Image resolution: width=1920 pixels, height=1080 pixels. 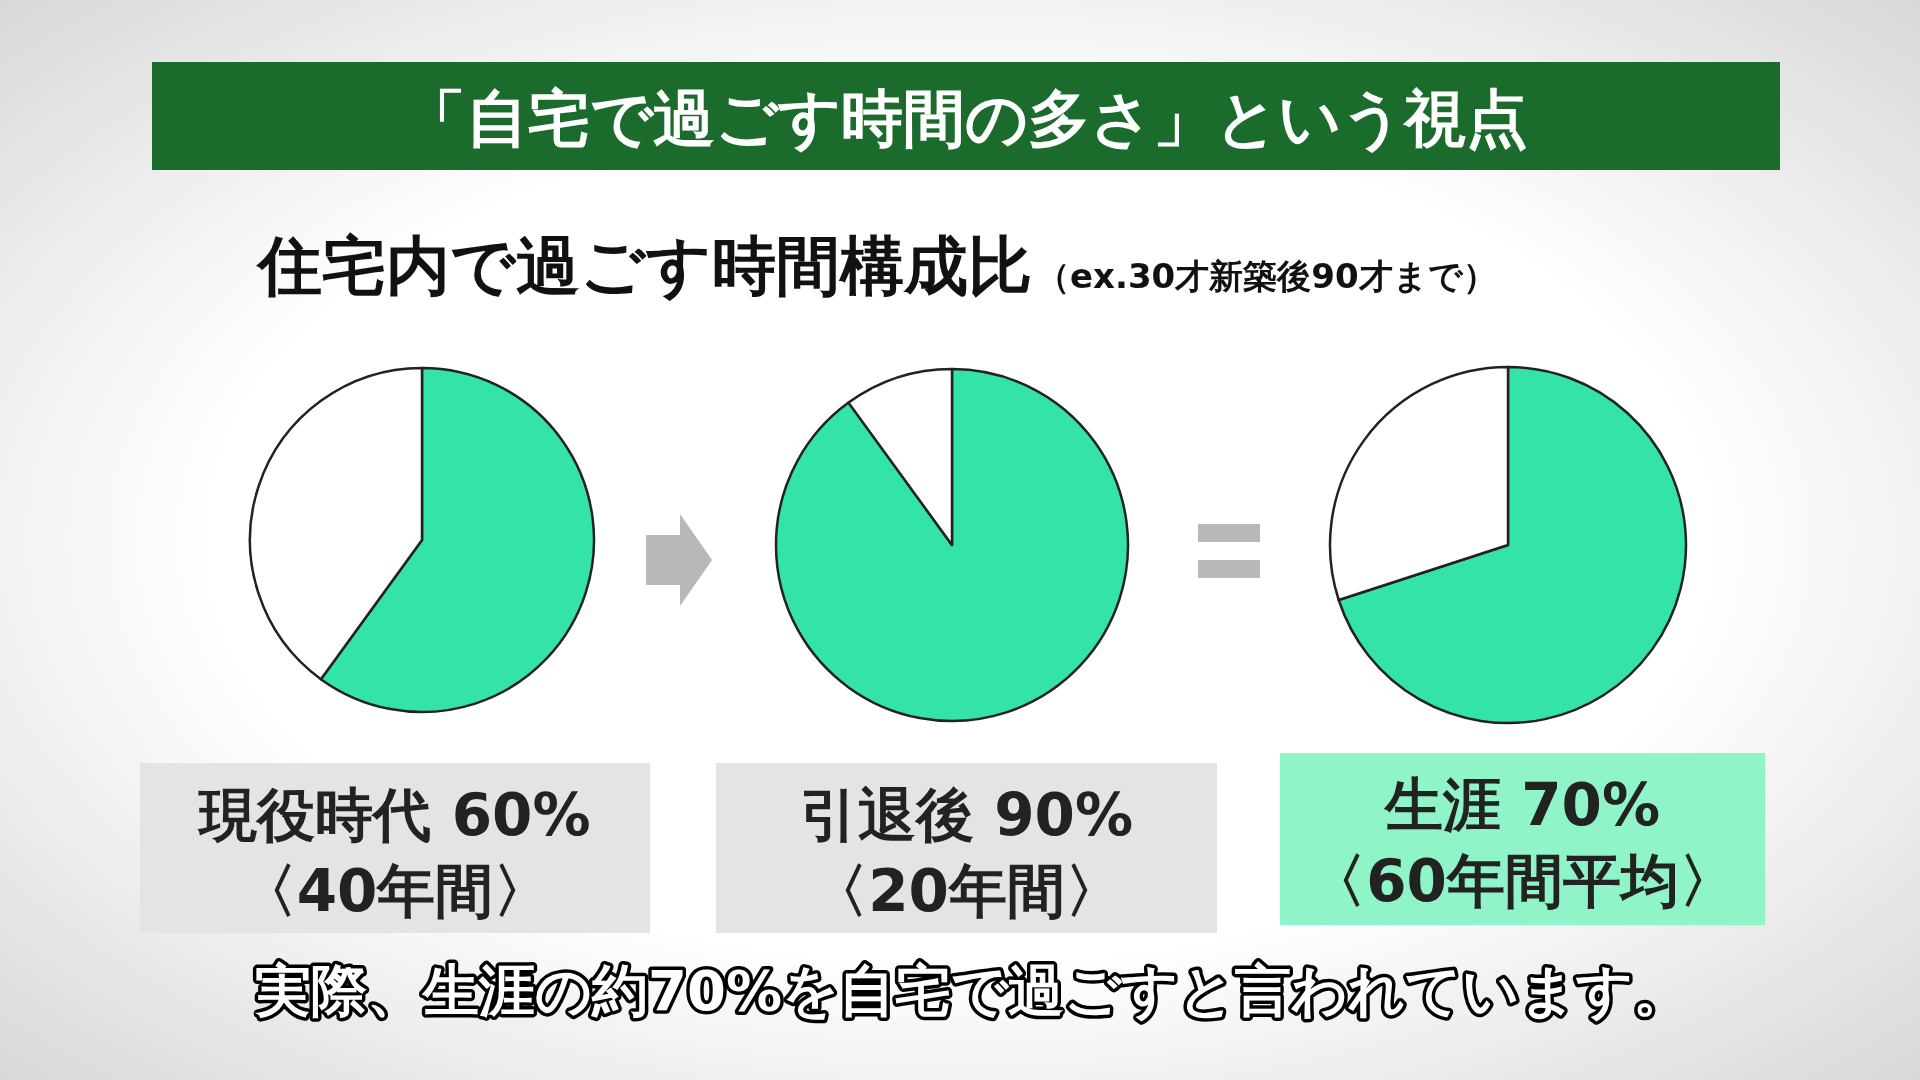 What do you see at coordinates (966, 815) in the screenshot?
I see `text: 引退後 90%` at bounding box center [966, 815].